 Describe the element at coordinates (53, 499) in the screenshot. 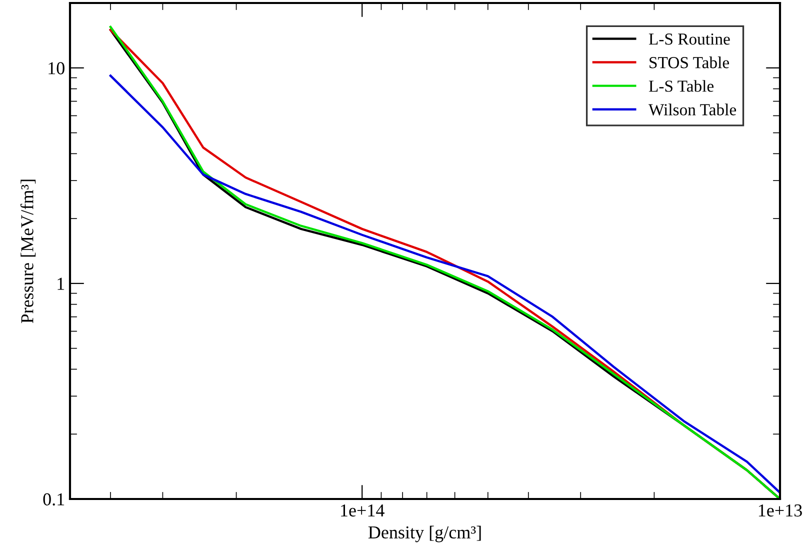

I see `y-tick-label: 0.1` at that location.